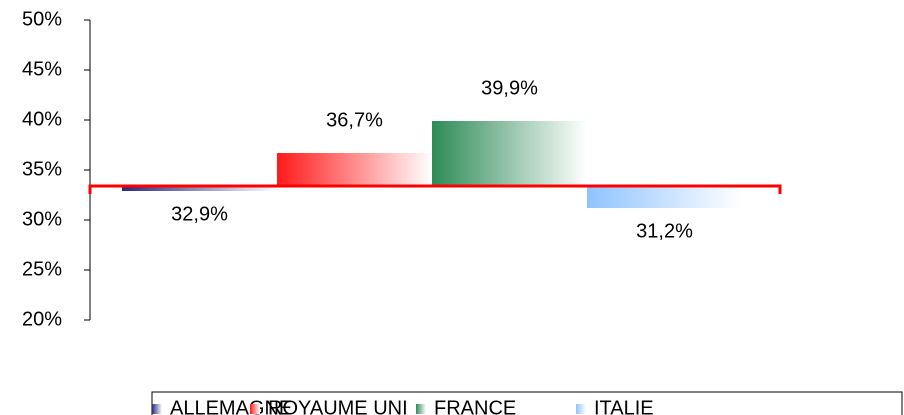 The height and width of the screenshot is (415, 904). I want to click on x-axis, so click(435, 189).